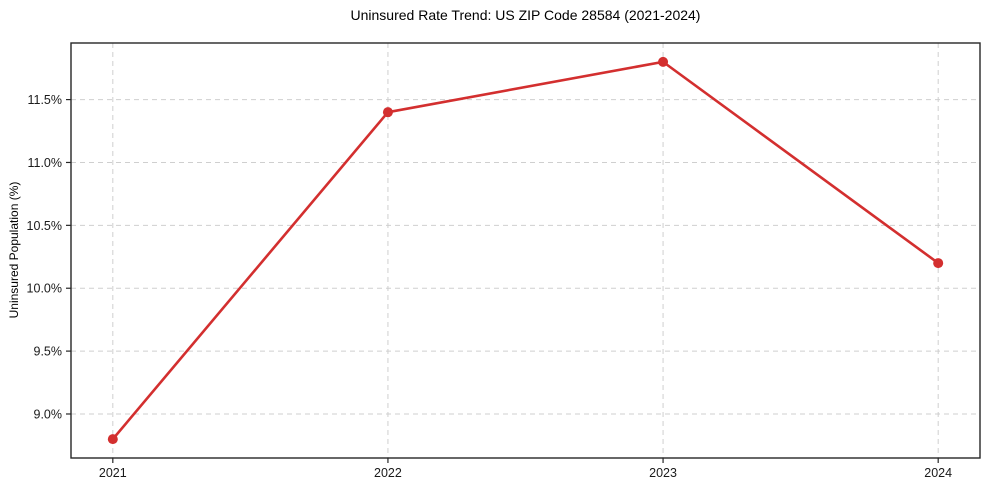 This screenshot has height=490, width=989. What do you see at coordinates (44, 226) in the screenshot?
I see `y-tick-label: 10.5%` at bounding box center [44, 226].